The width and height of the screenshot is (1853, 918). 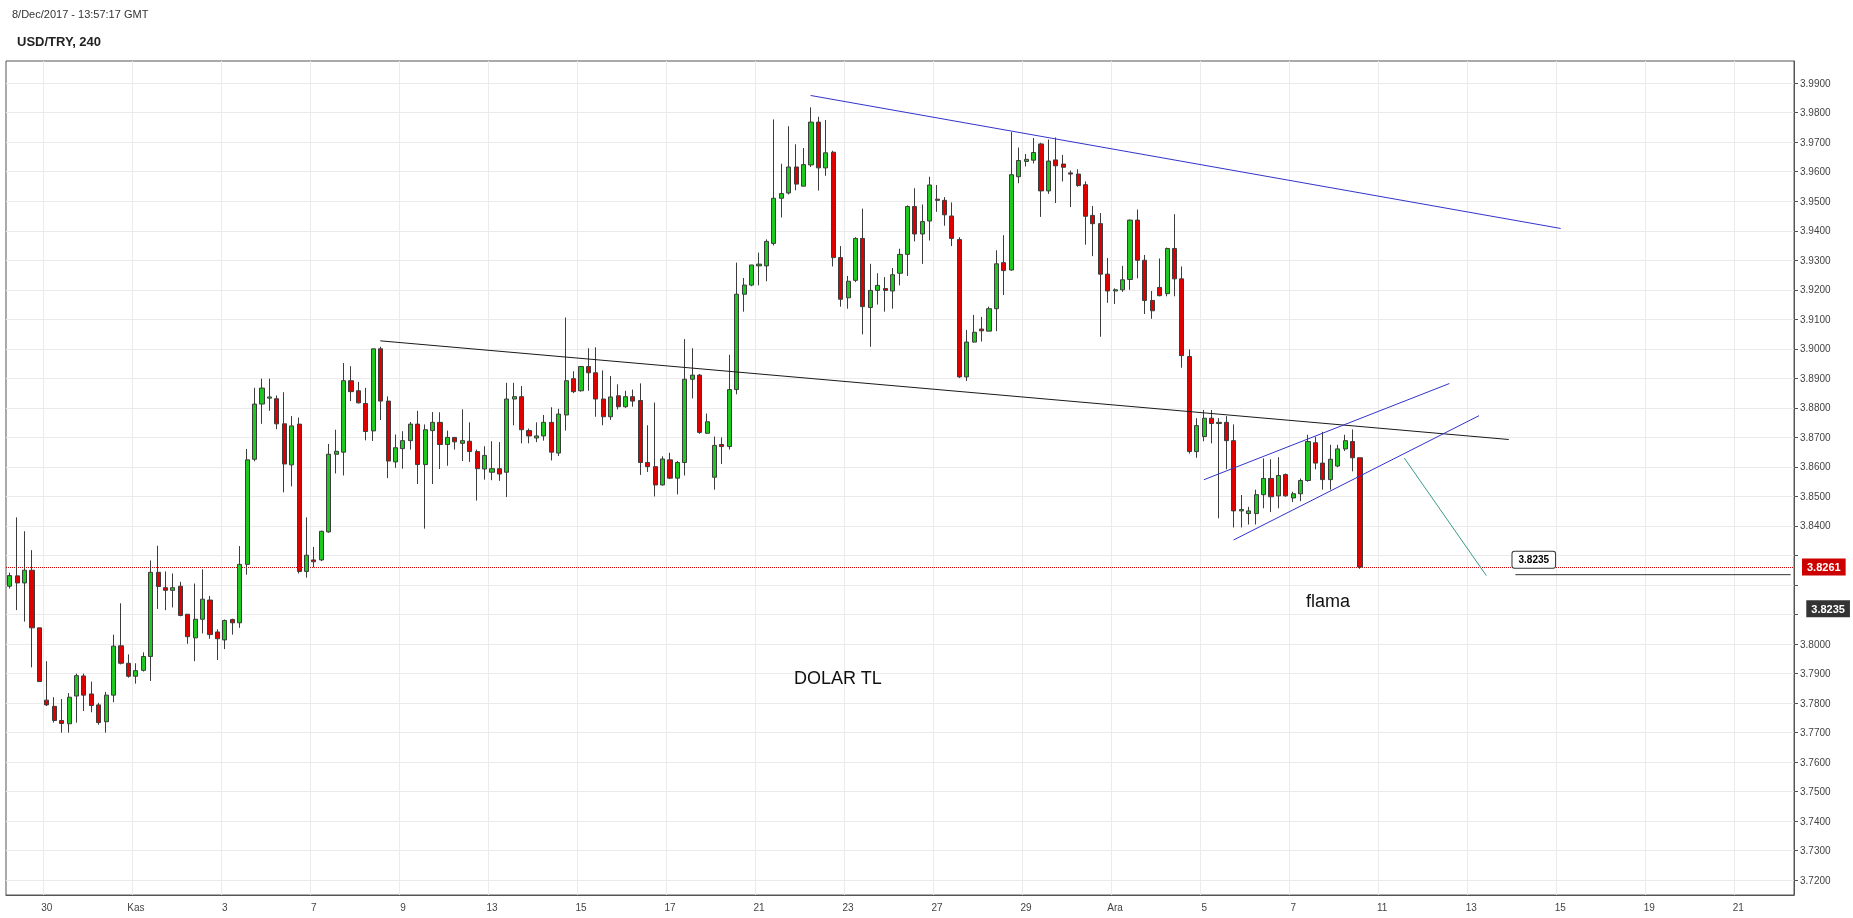 I want to click on y-tick-label: 3.7500, so click(x=1816, y=792).